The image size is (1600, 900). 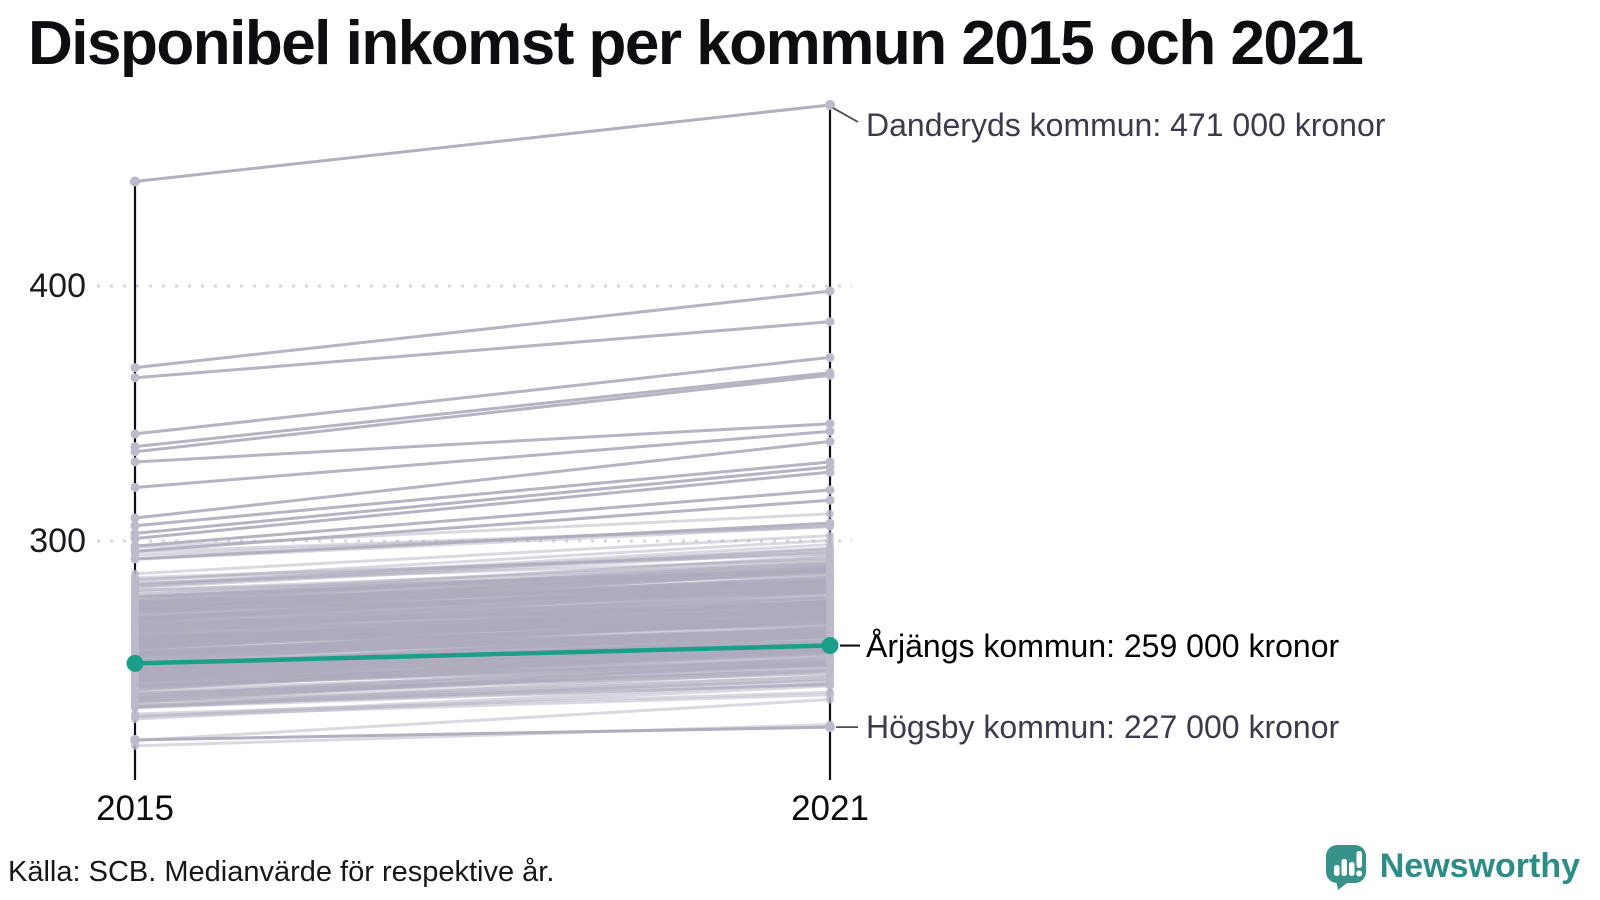 What do you see at coordinates (482, 654) in the screenshot?
I see `highlighted-slope-line` at bounding box center [482, 654].